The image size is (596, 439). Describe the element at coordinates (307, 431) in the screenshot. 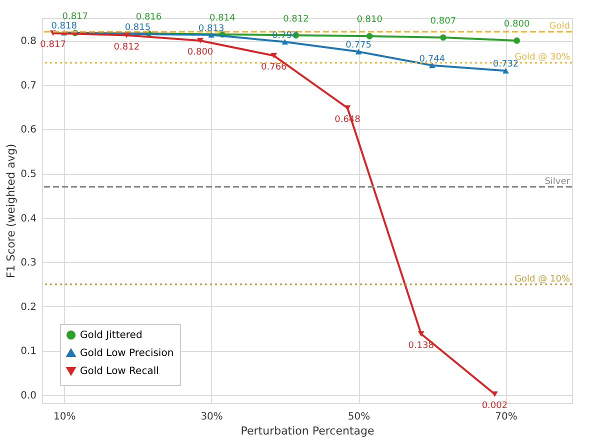

I see `x-axis-title: Perturbation Percentage` at that location.